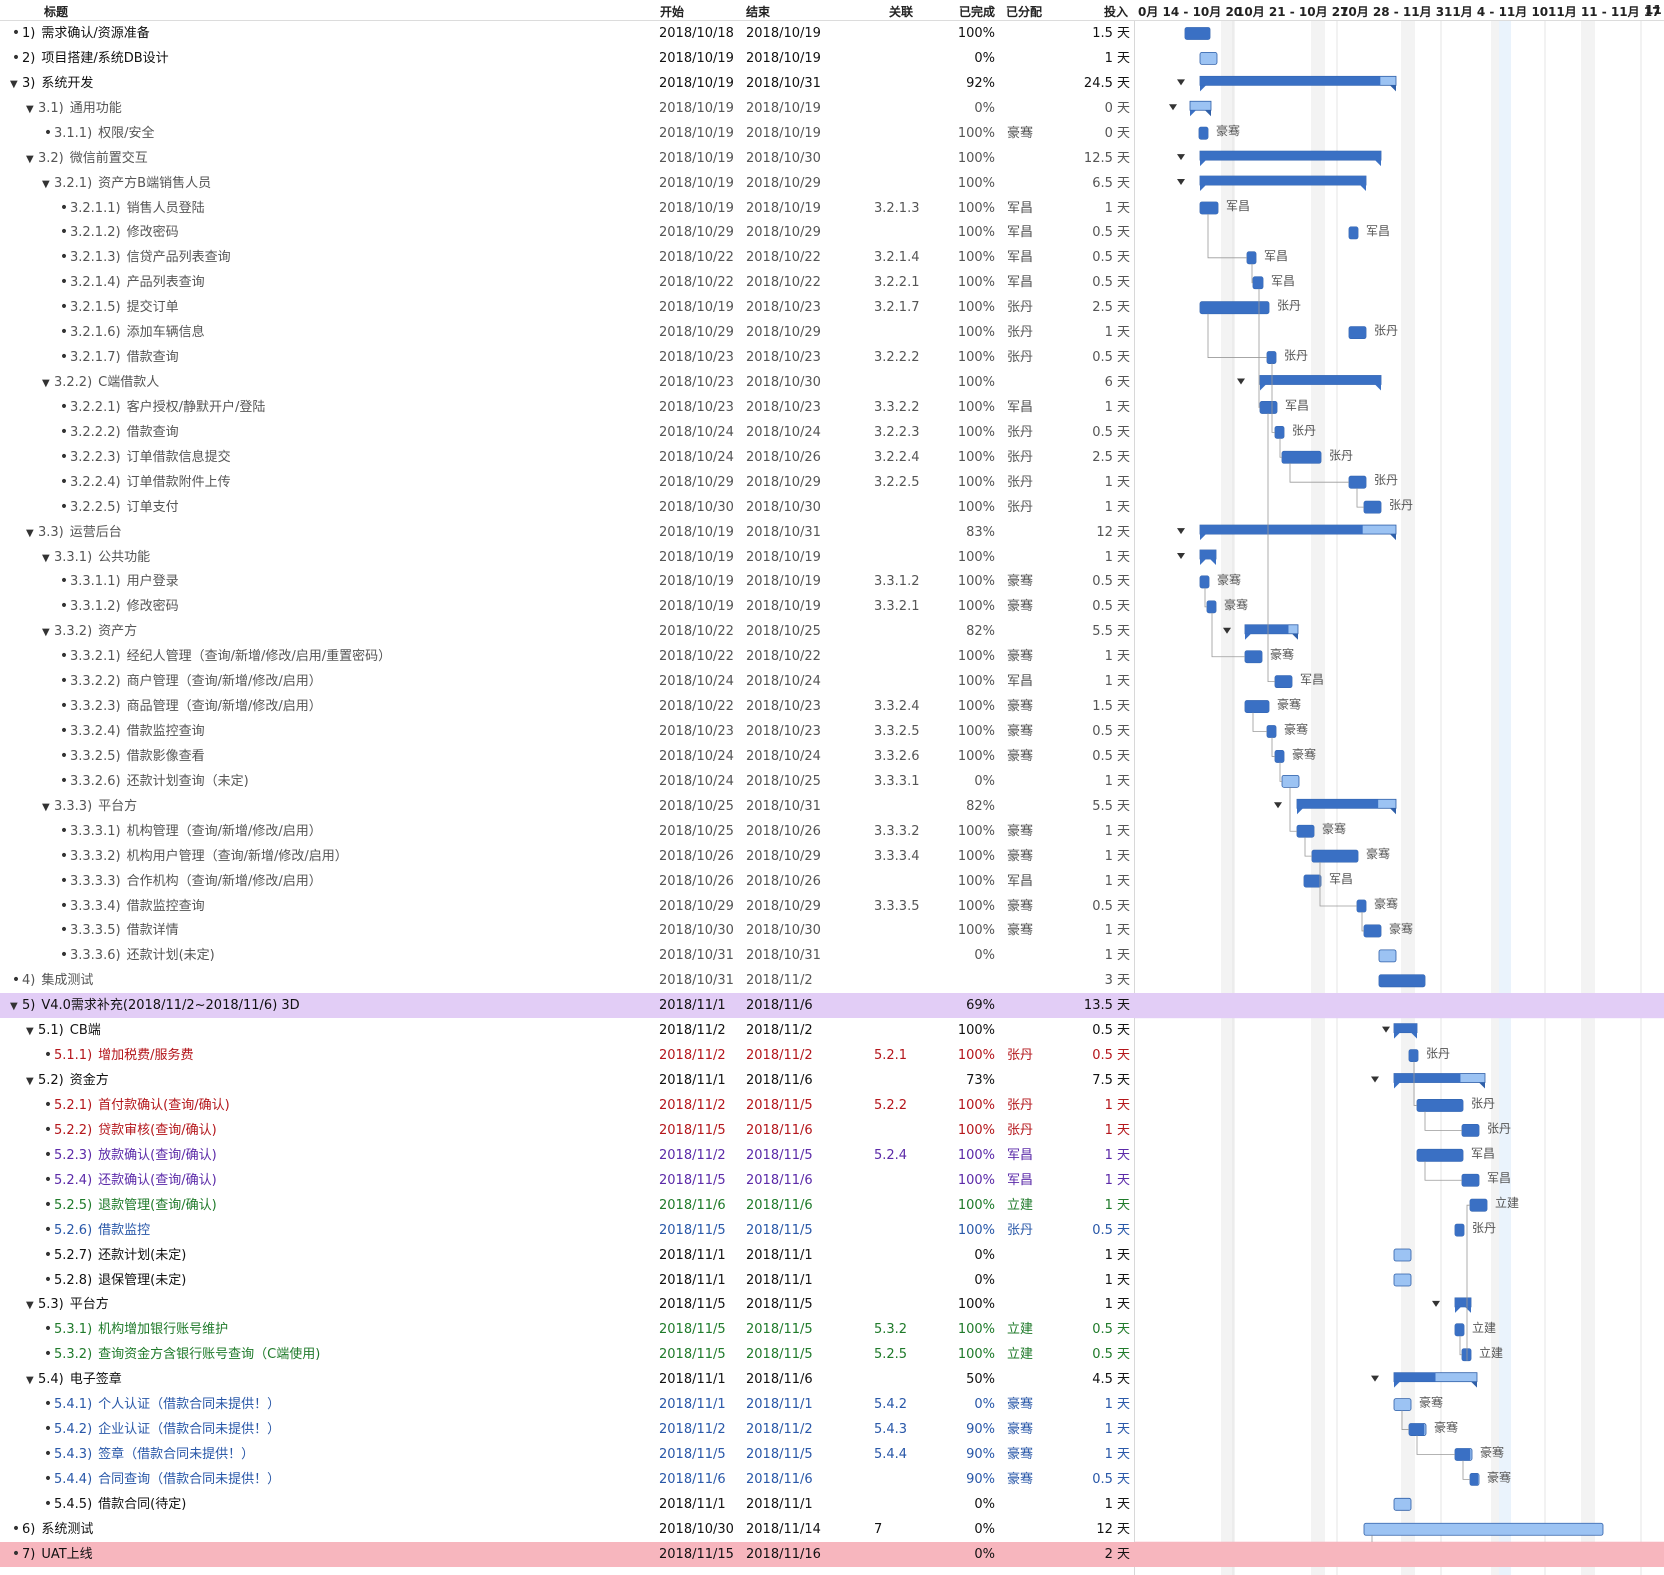  Describe the element at coordinates (783, 1554) in the screenshot. I see `task-end: 2018/11/16` at that location.